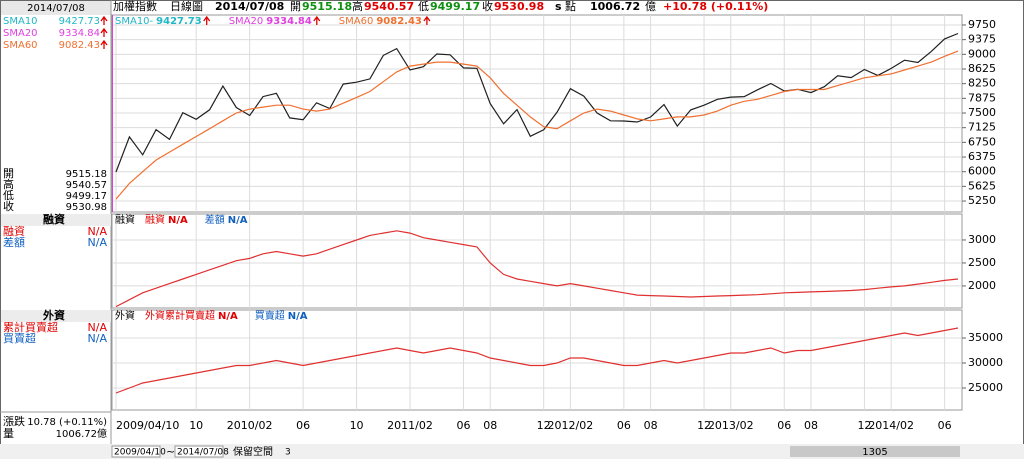 This screenshot has width=1024, height=459. Describe the element at coordinates (125, 316) in the screenshot. I see `panel-title: 外資` at that location.